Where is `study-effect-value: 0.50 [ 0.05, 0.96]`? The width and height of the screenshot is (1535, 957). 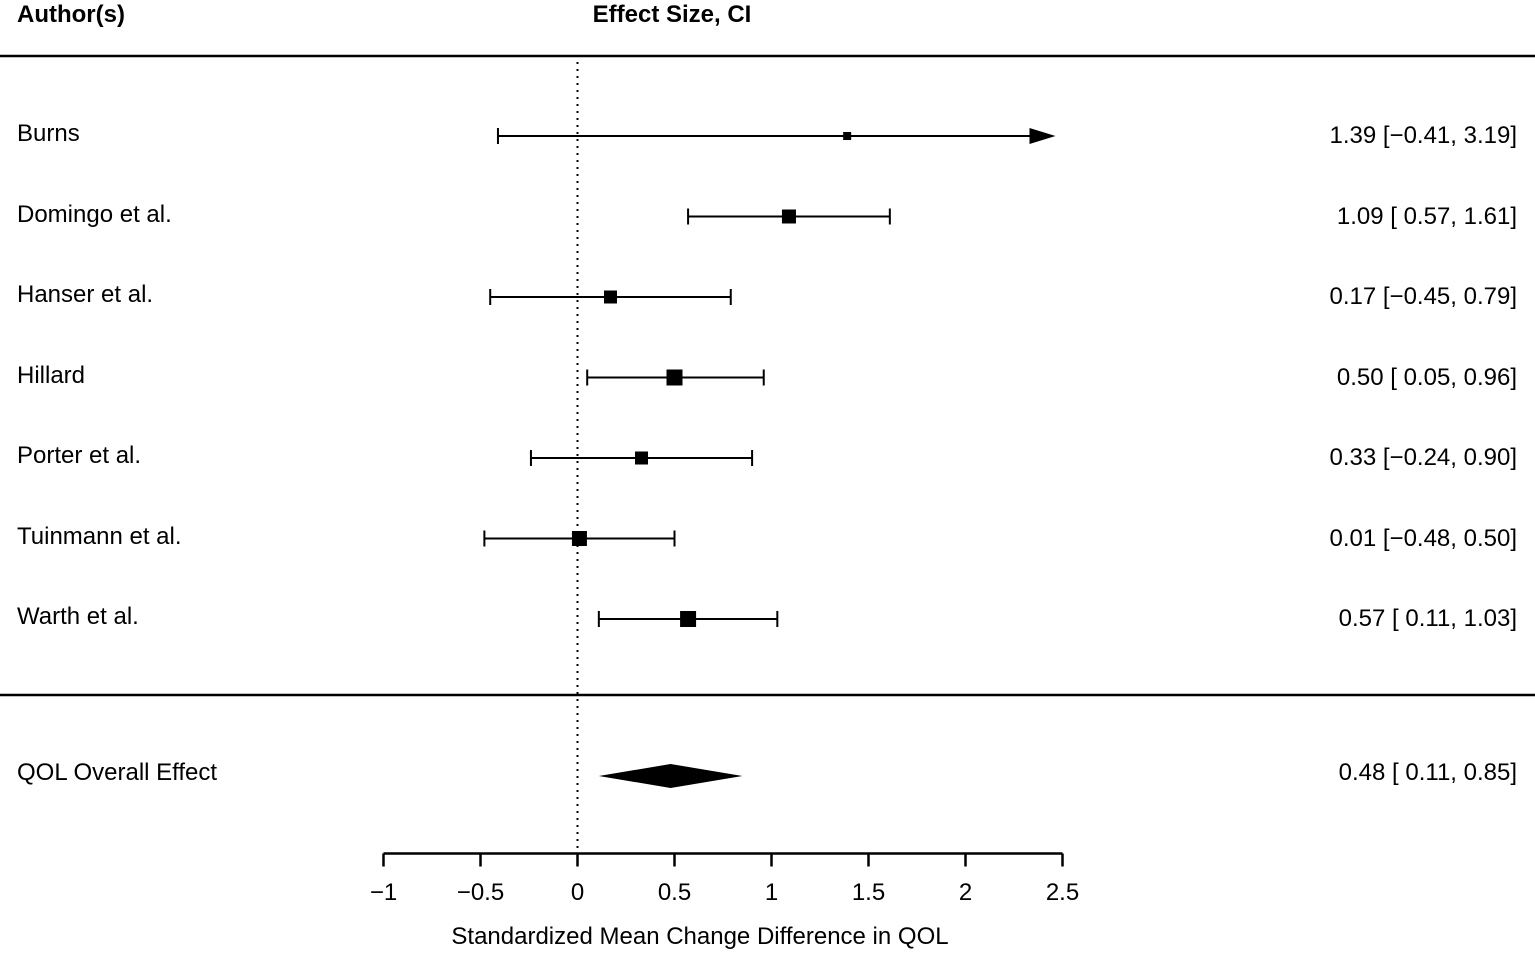 study-effect-value: 0.50 [ 0.05, 0.96] is located at coordinates (1426, 377).